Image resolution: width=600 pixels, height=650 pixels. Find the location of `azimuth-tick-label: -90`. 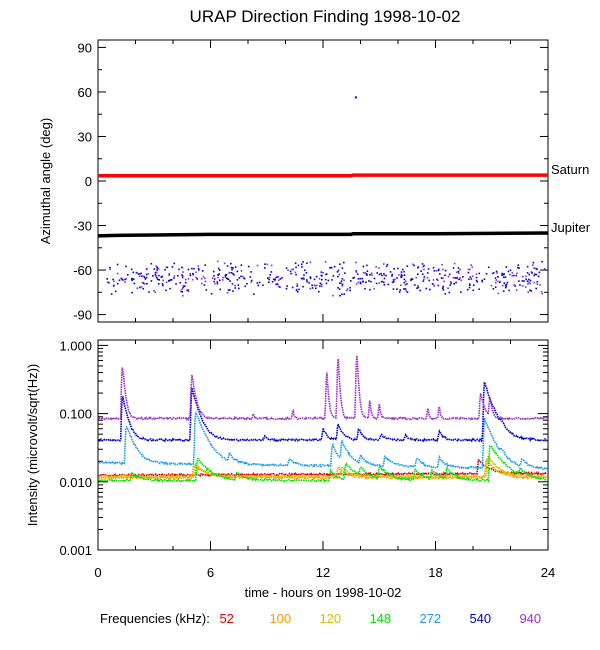

azimuth-tick-label: -90 is located at coordinates (82, 315).